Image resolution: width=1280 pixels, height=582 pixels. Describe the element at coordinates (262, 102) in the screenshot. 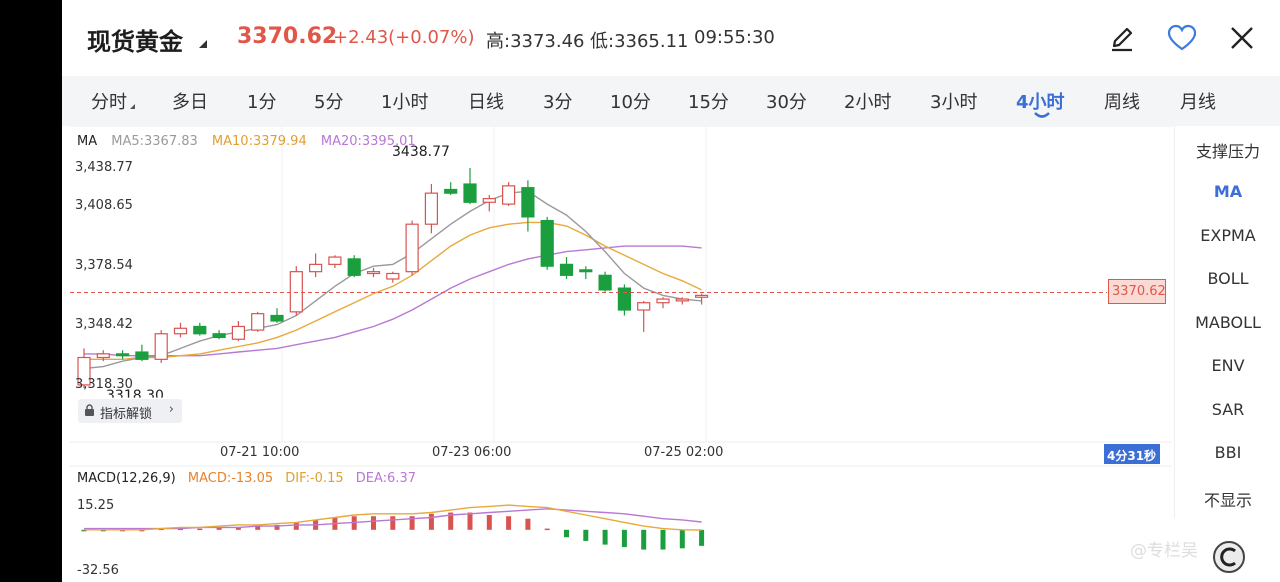

I see `tab-1min: 1分` at that location.